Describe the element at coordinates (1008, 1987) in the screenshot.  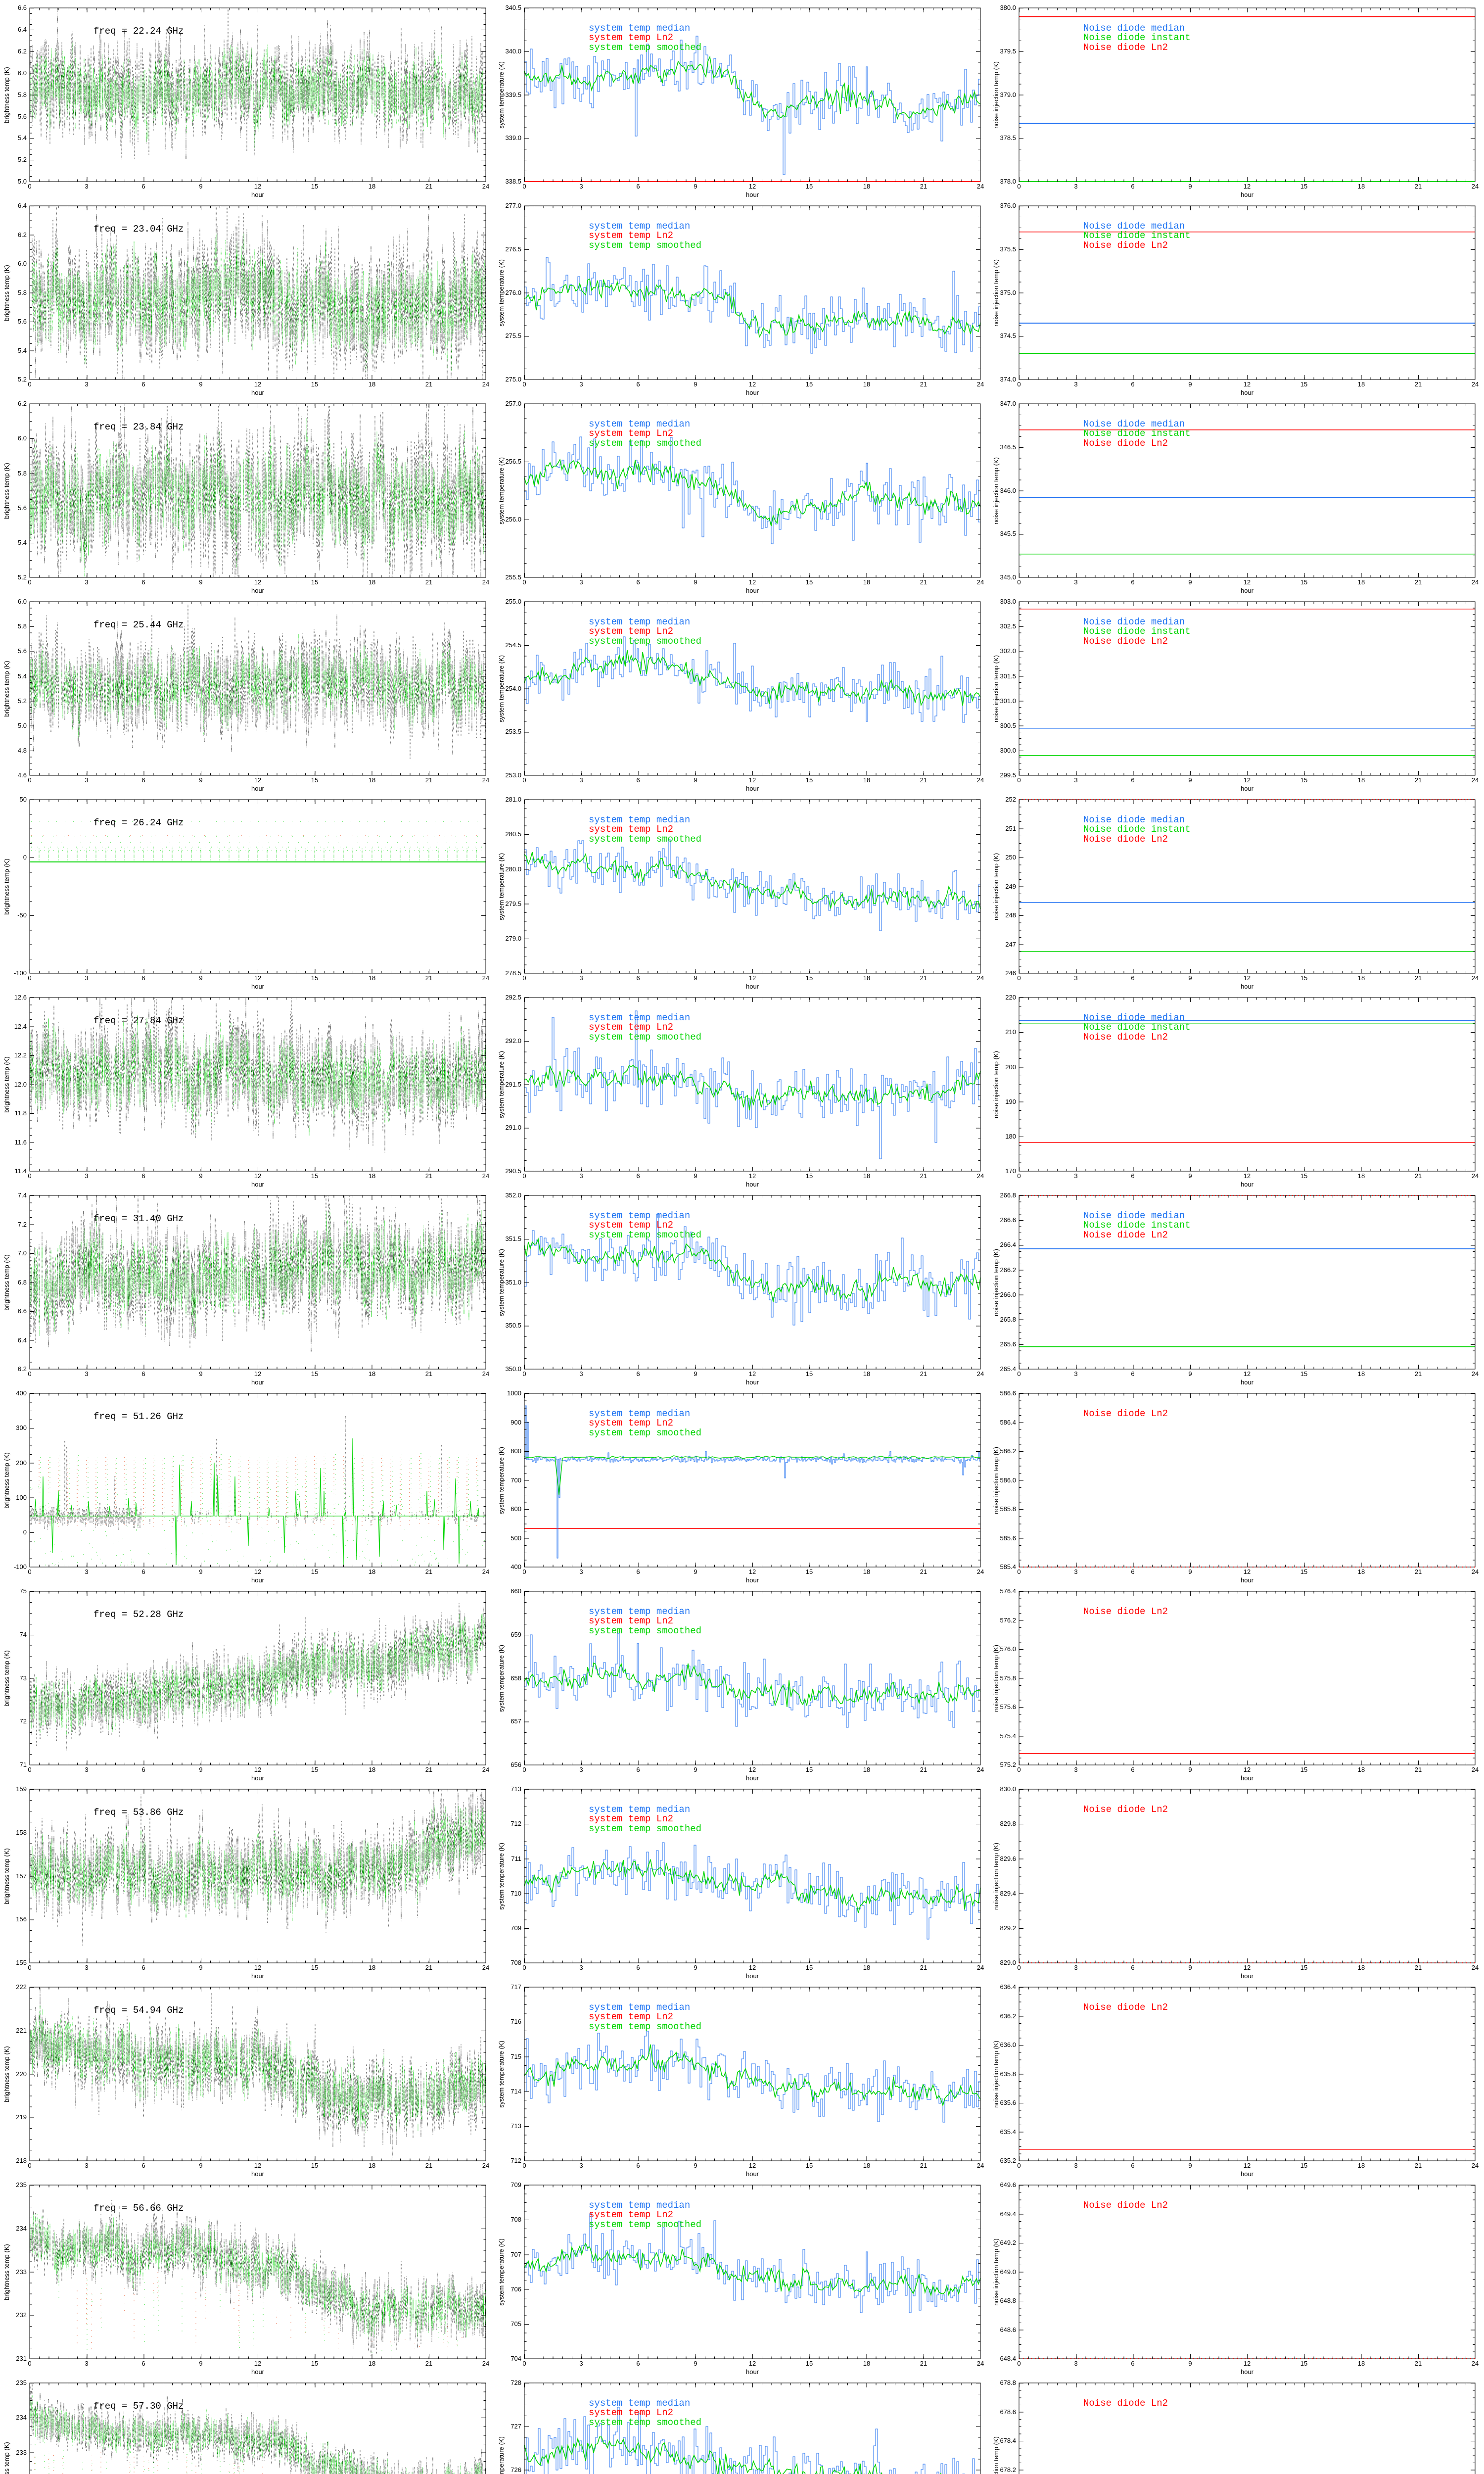
I see `svg-text: 636.4` at that location.